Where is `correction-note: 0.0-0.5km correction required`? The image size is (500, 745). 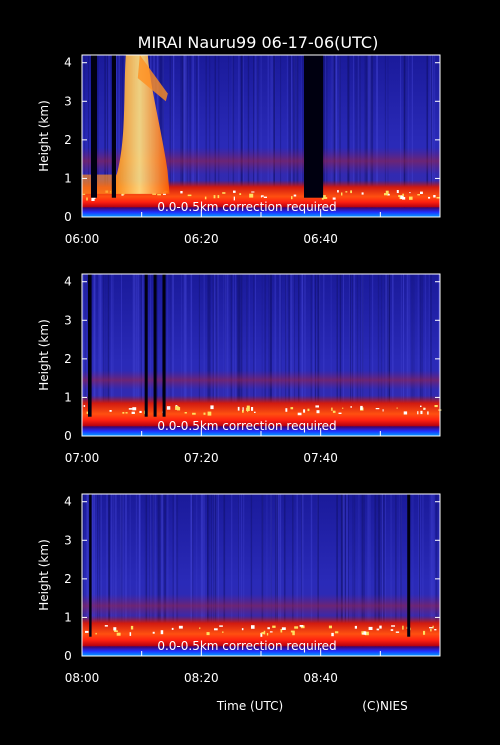 correction-note: 0.0-0.5km correction required is located at coordinates (246, 426).